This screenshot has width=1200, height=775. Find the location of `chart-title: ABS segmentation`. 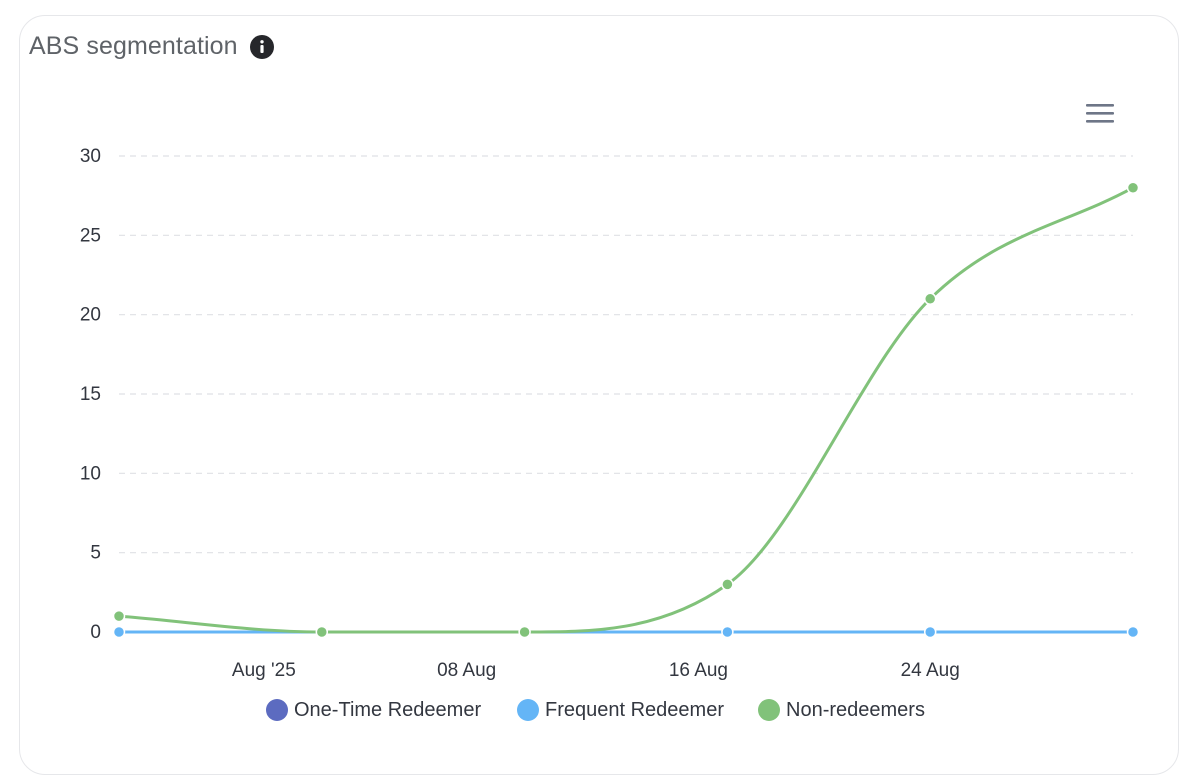

chart-title: ABS segmentation is located at coordinates (133, 46).